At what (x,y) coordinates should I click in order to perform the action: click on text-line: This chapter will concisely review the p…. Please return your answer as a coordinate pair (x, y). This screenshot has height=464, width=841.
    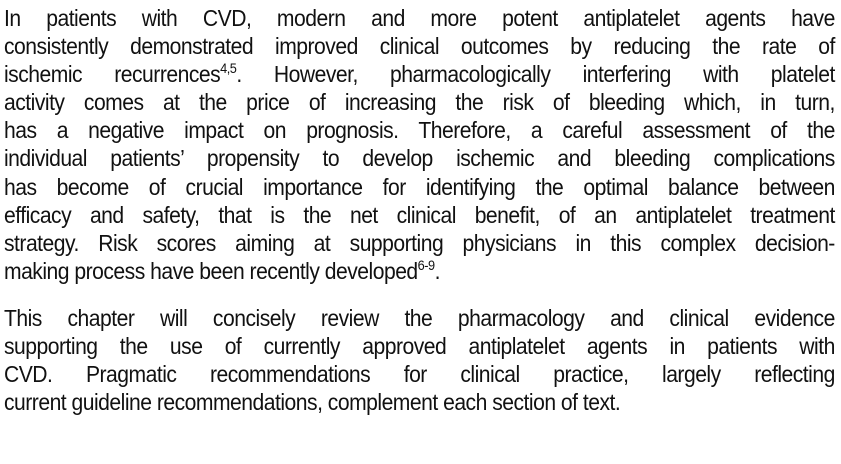
    Looking at the image, I should click on (419, 317).